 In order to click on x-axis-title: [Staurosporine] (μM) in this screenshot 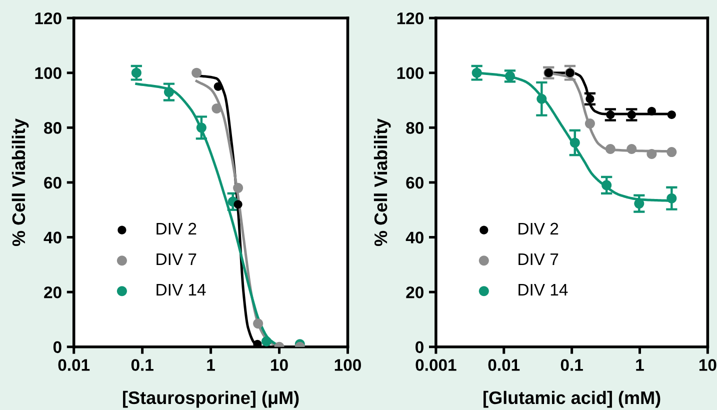, I will do `click(211, 399)`.